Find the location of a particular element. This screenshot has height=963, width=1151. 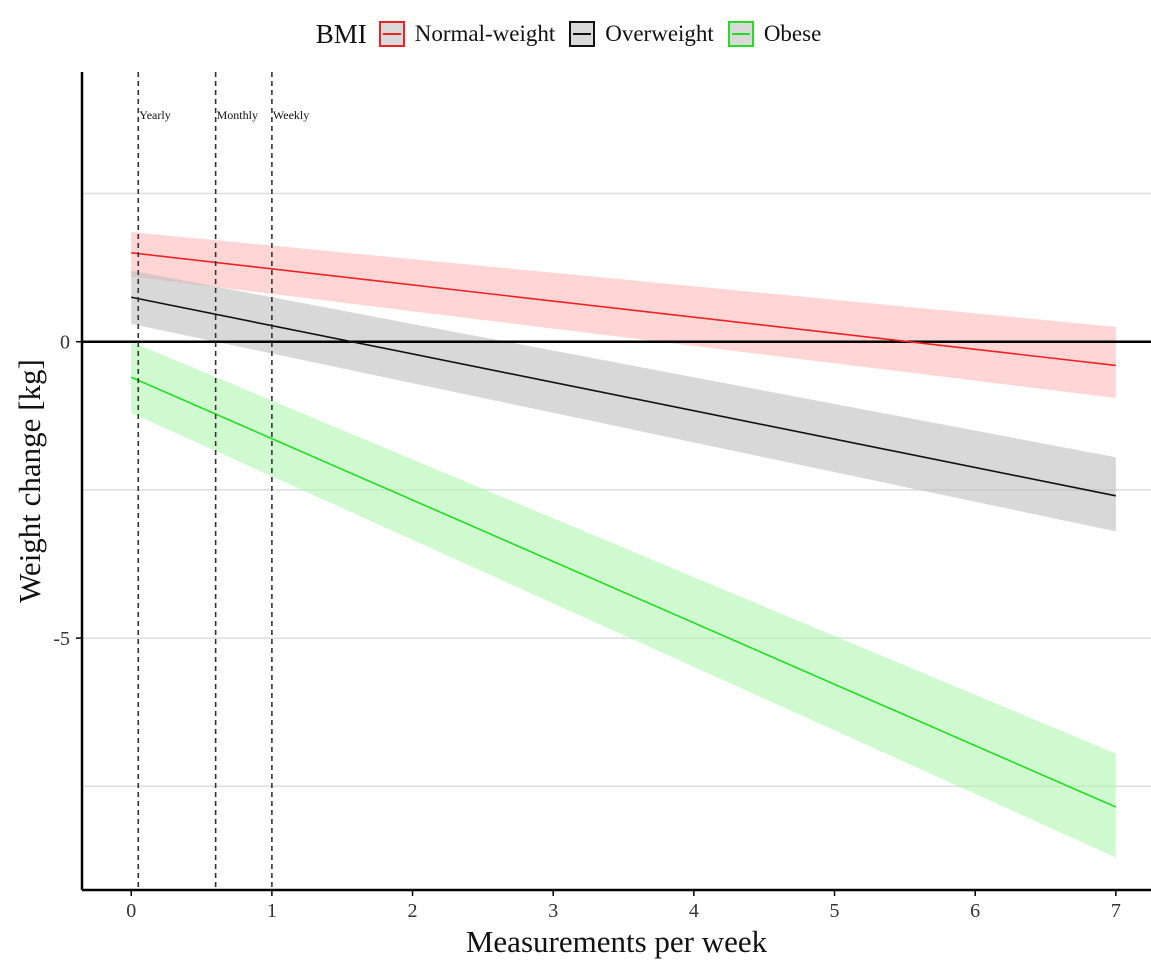

legend-item-overweight: Overweight is located at coordinates (641, 34).